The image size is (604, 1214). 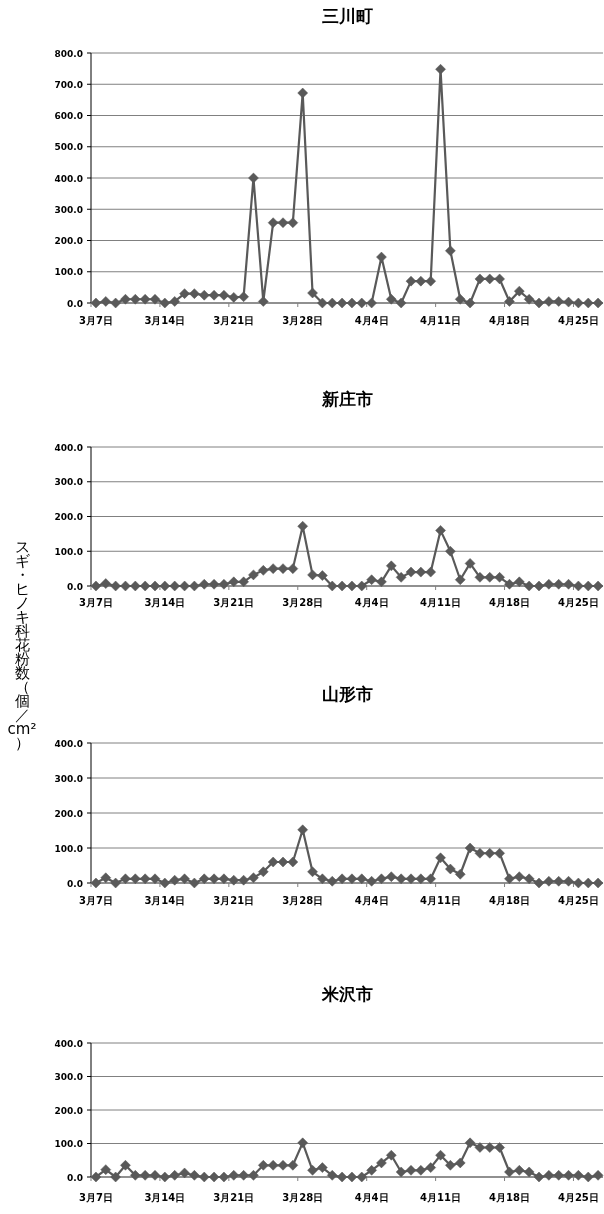 What do you see at coordinates (68, 116) in the screenshot?
I see `y-tick-label: 600.0` at bounding box center [68, 116].